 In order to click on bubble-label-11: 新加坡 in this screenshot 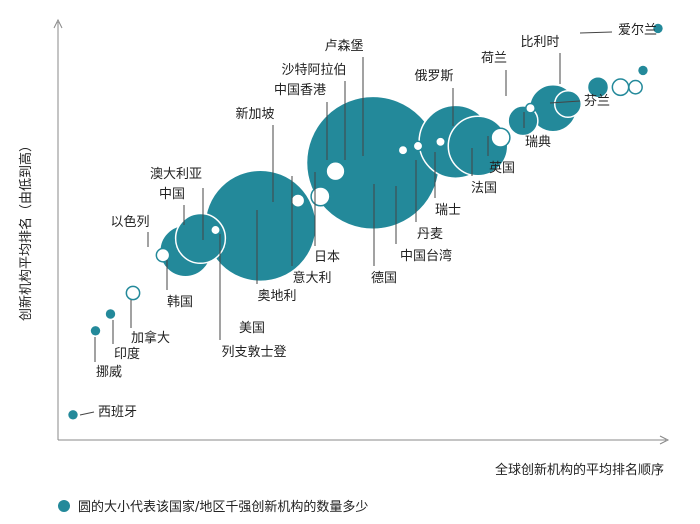, I will do `click(254, 114)`.